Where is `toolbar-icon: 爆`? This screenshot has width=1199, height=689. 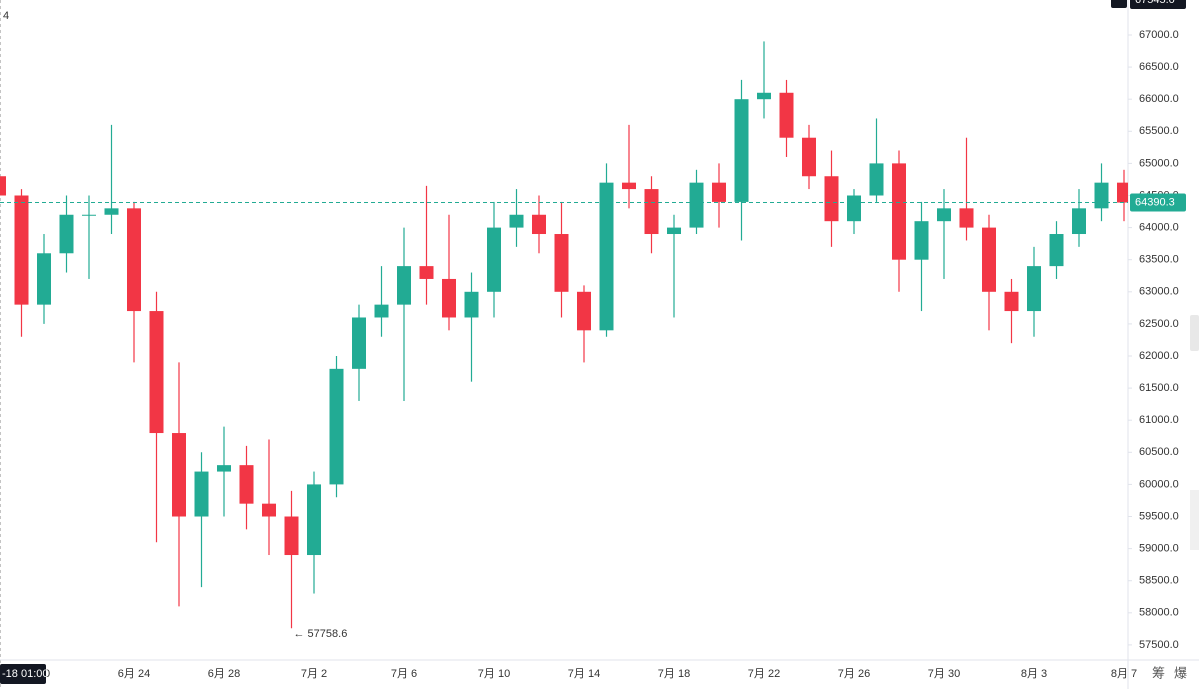
toolbar-icon: 爆 is located at coordinates (1180, 672).